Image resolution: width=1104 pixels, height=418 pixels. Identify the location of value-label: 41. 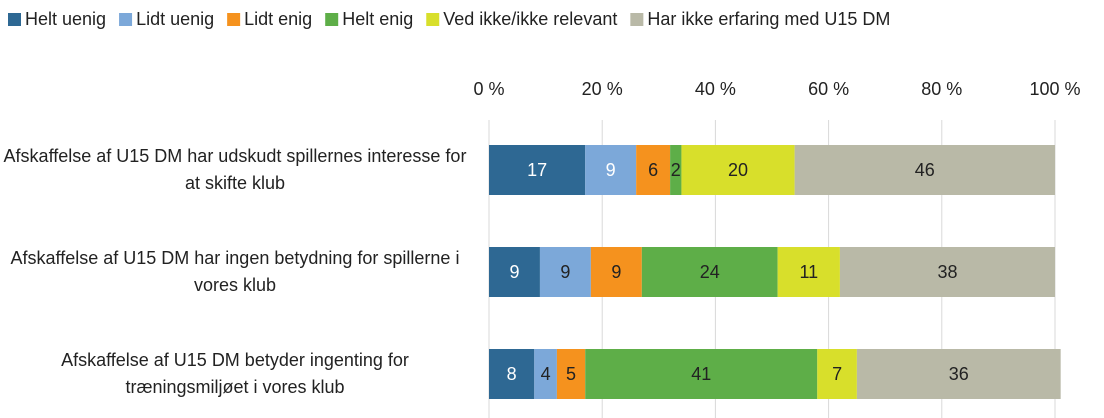
(701, 374).